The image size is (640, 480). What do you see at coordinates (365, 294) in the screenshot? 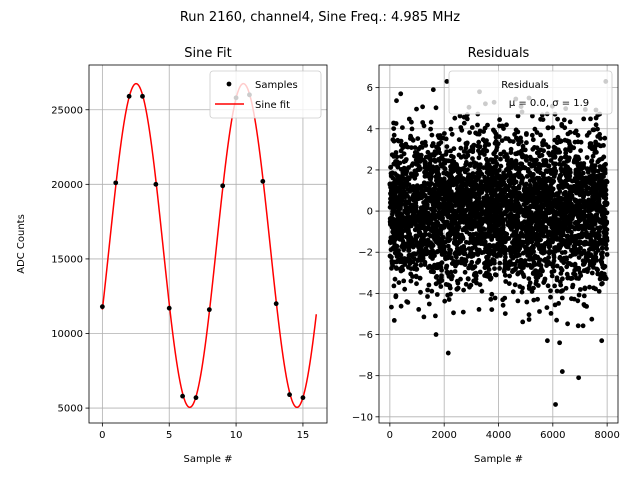
I see `residuals-y-tick-label: −4` at bounding box center [365, 294].